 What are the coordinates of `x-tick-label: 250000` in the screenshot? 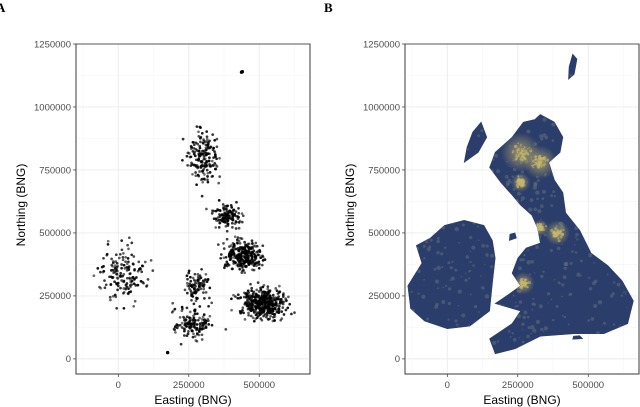 It's located at (518, 385).